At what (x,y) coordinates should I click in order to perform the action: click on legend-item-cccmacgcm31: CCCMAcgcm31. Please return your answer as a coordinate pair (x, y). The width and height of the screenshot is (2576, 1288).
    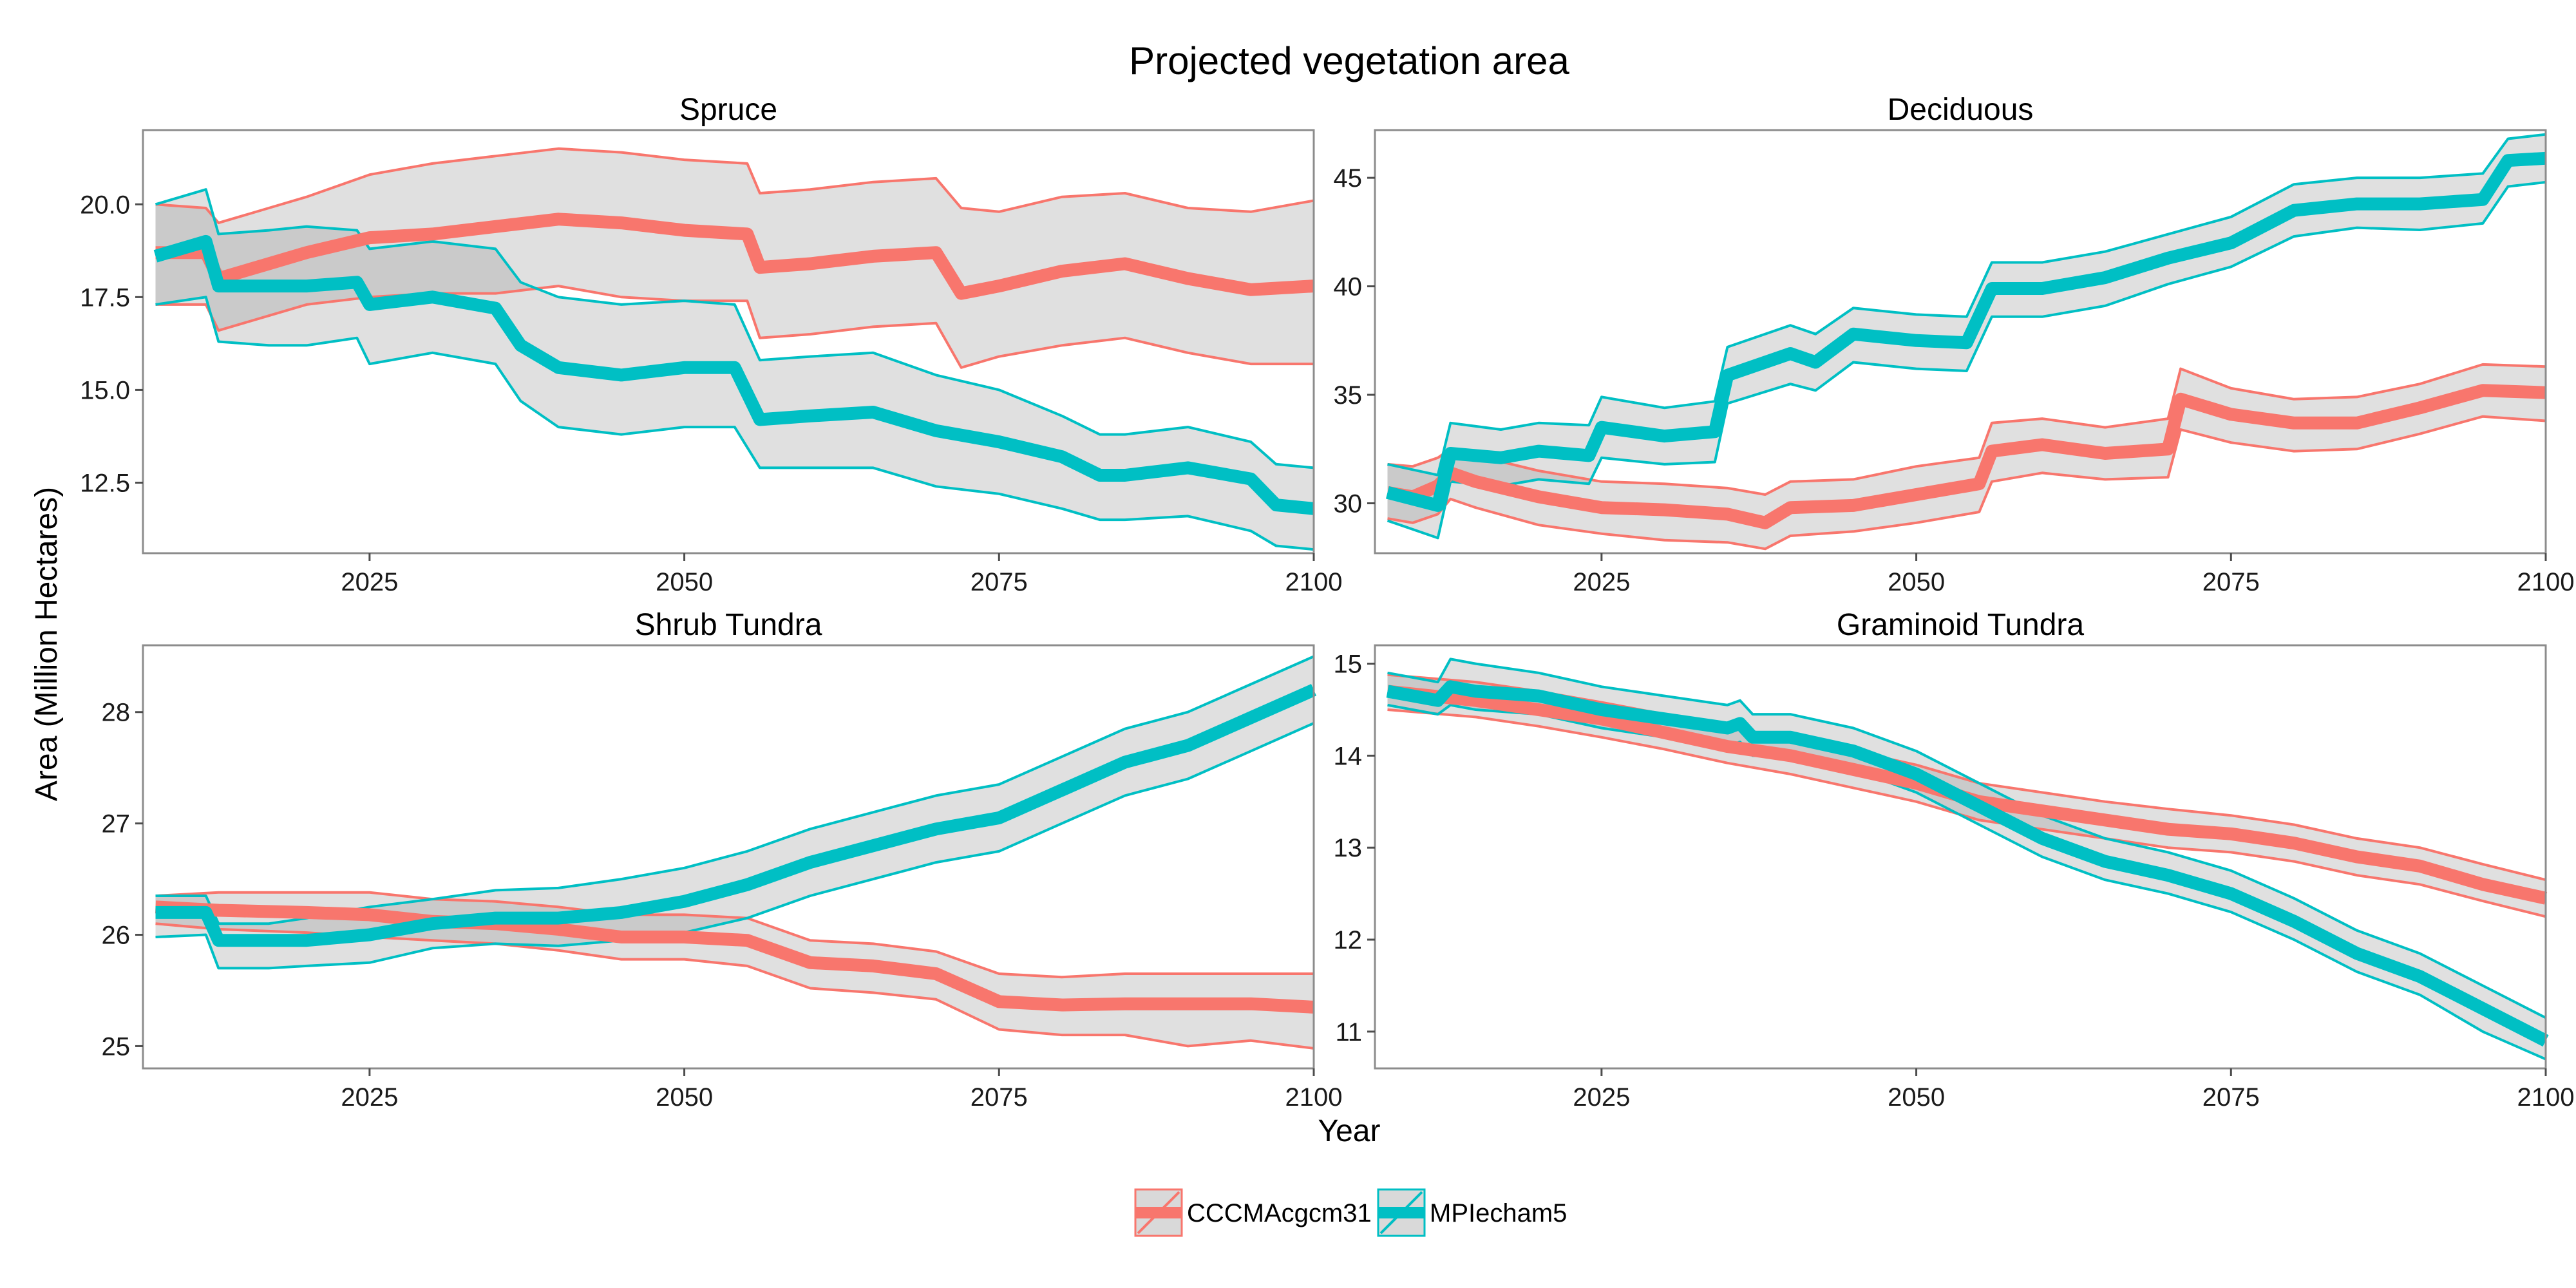
    Looking at the image, I should click on (1253, 1212).